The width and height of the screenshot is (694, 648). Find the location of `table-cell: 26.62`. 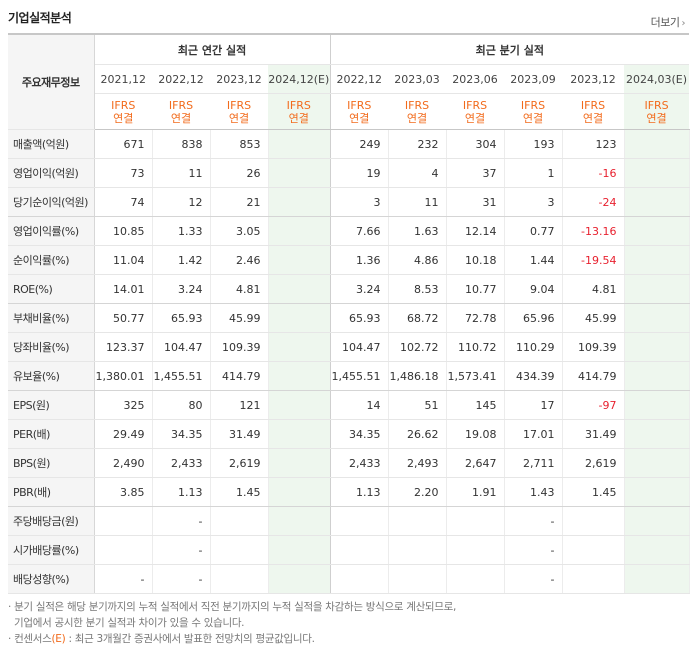

table-cell: 26.62 is located at coordinates (417, 434).